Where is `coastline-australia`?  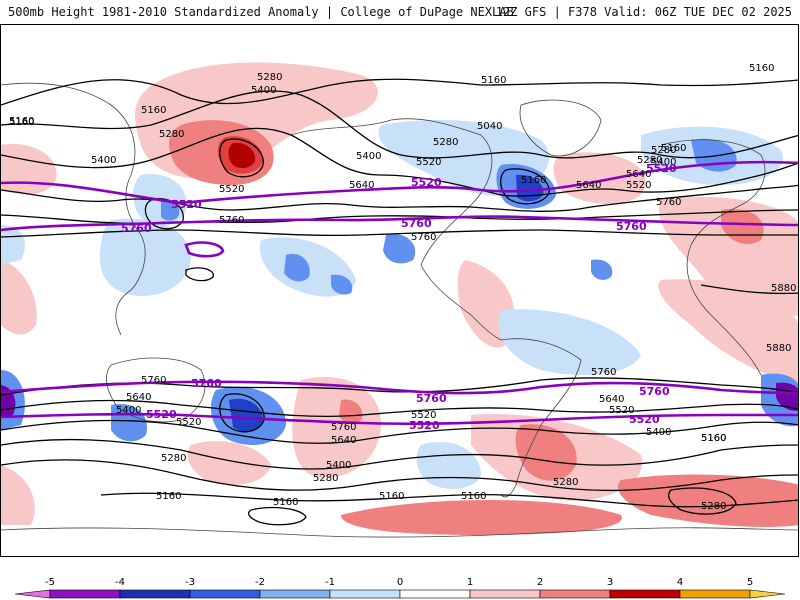
coastline-australia is located at coordinates (156, 390).